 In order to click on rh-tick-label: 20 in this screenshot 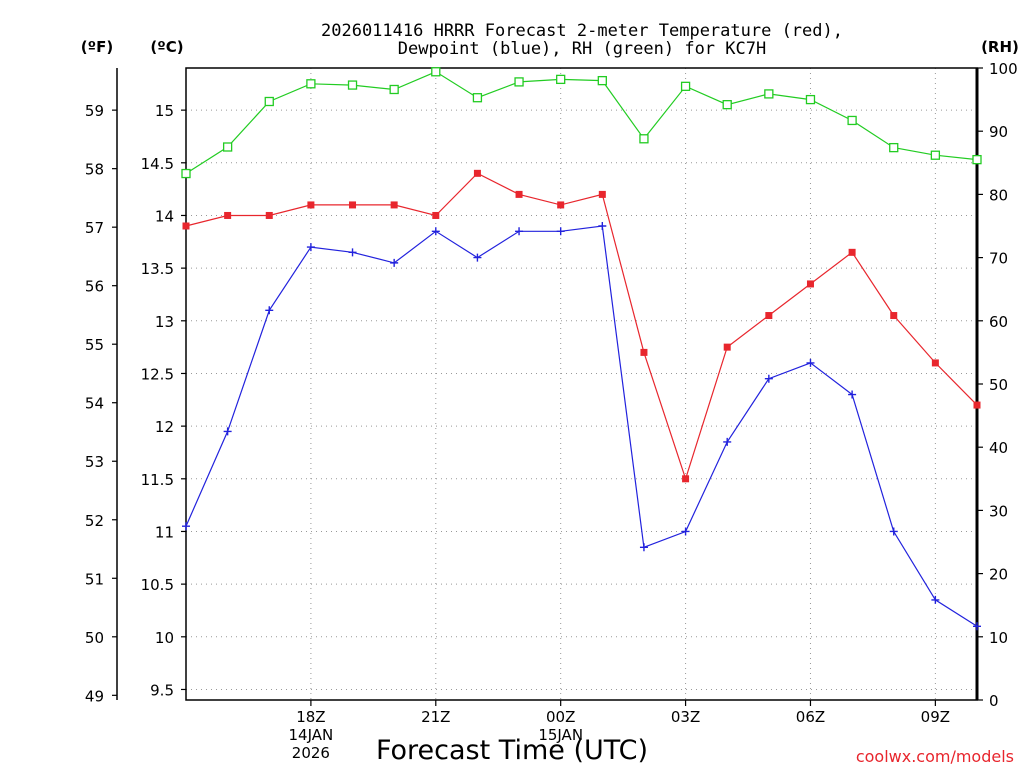, I will do `click(998, 575)`.